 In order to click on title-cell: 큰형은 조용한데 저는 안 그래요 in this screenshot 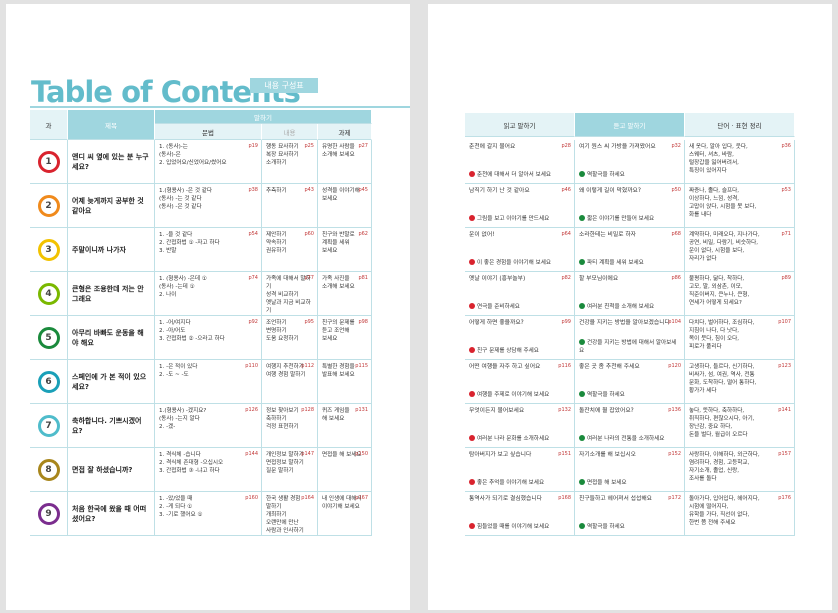, I will do `click(111, 294)`.